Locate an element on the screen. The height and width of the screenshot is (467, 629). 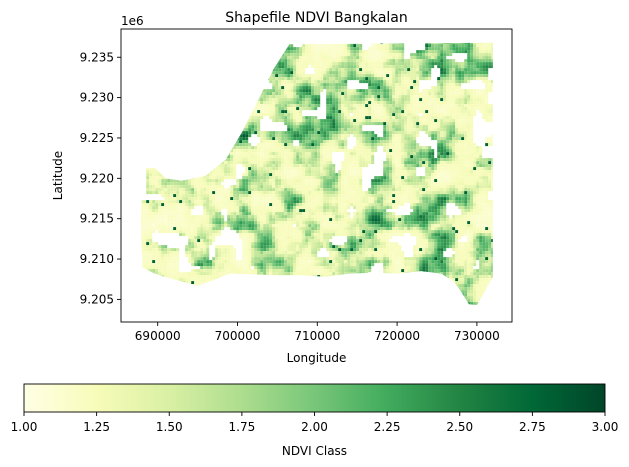
colorbar-tick-label: 2.25 is located at coordinates (387, 427).